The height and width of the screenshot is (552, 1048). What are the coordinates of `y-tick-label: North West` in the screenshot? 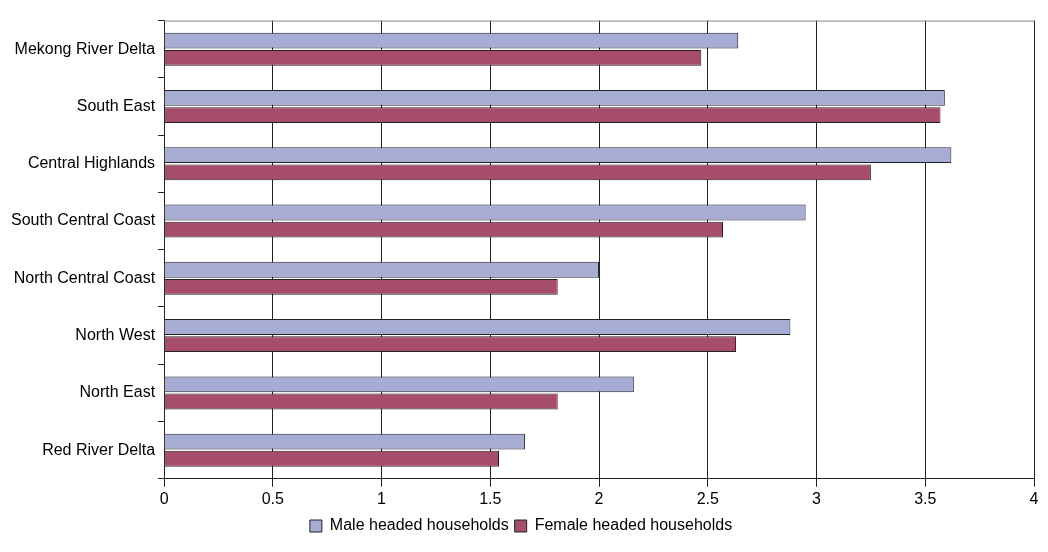 It's located at (115, 335).